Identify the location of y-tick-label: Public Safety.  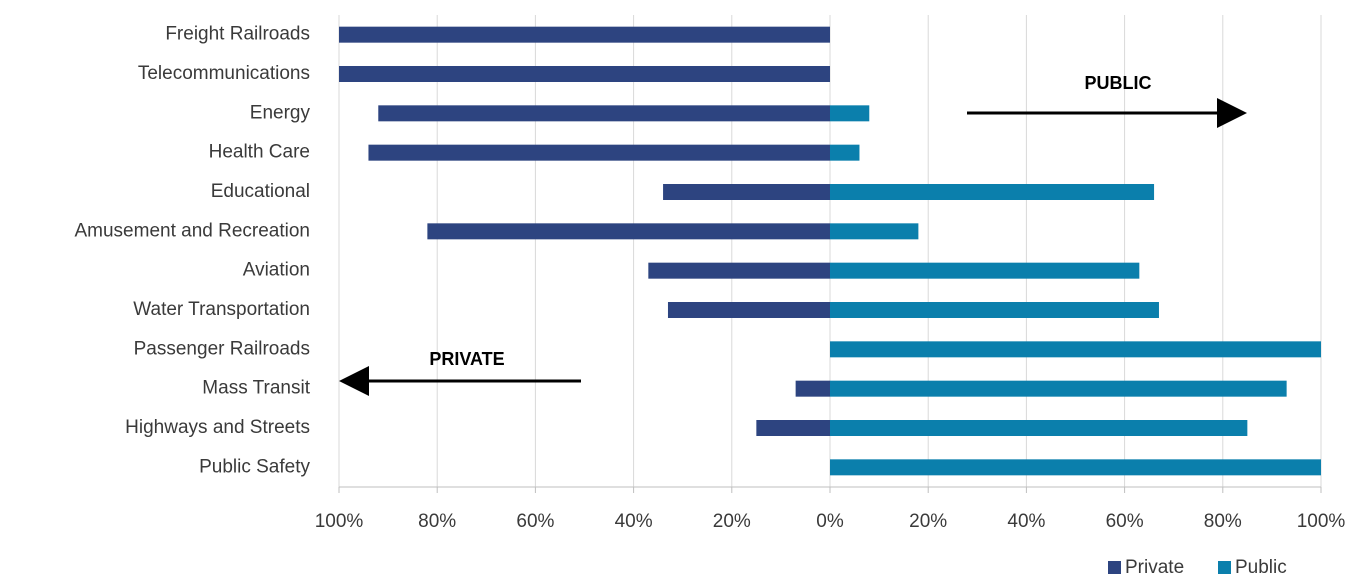
(254, 466).